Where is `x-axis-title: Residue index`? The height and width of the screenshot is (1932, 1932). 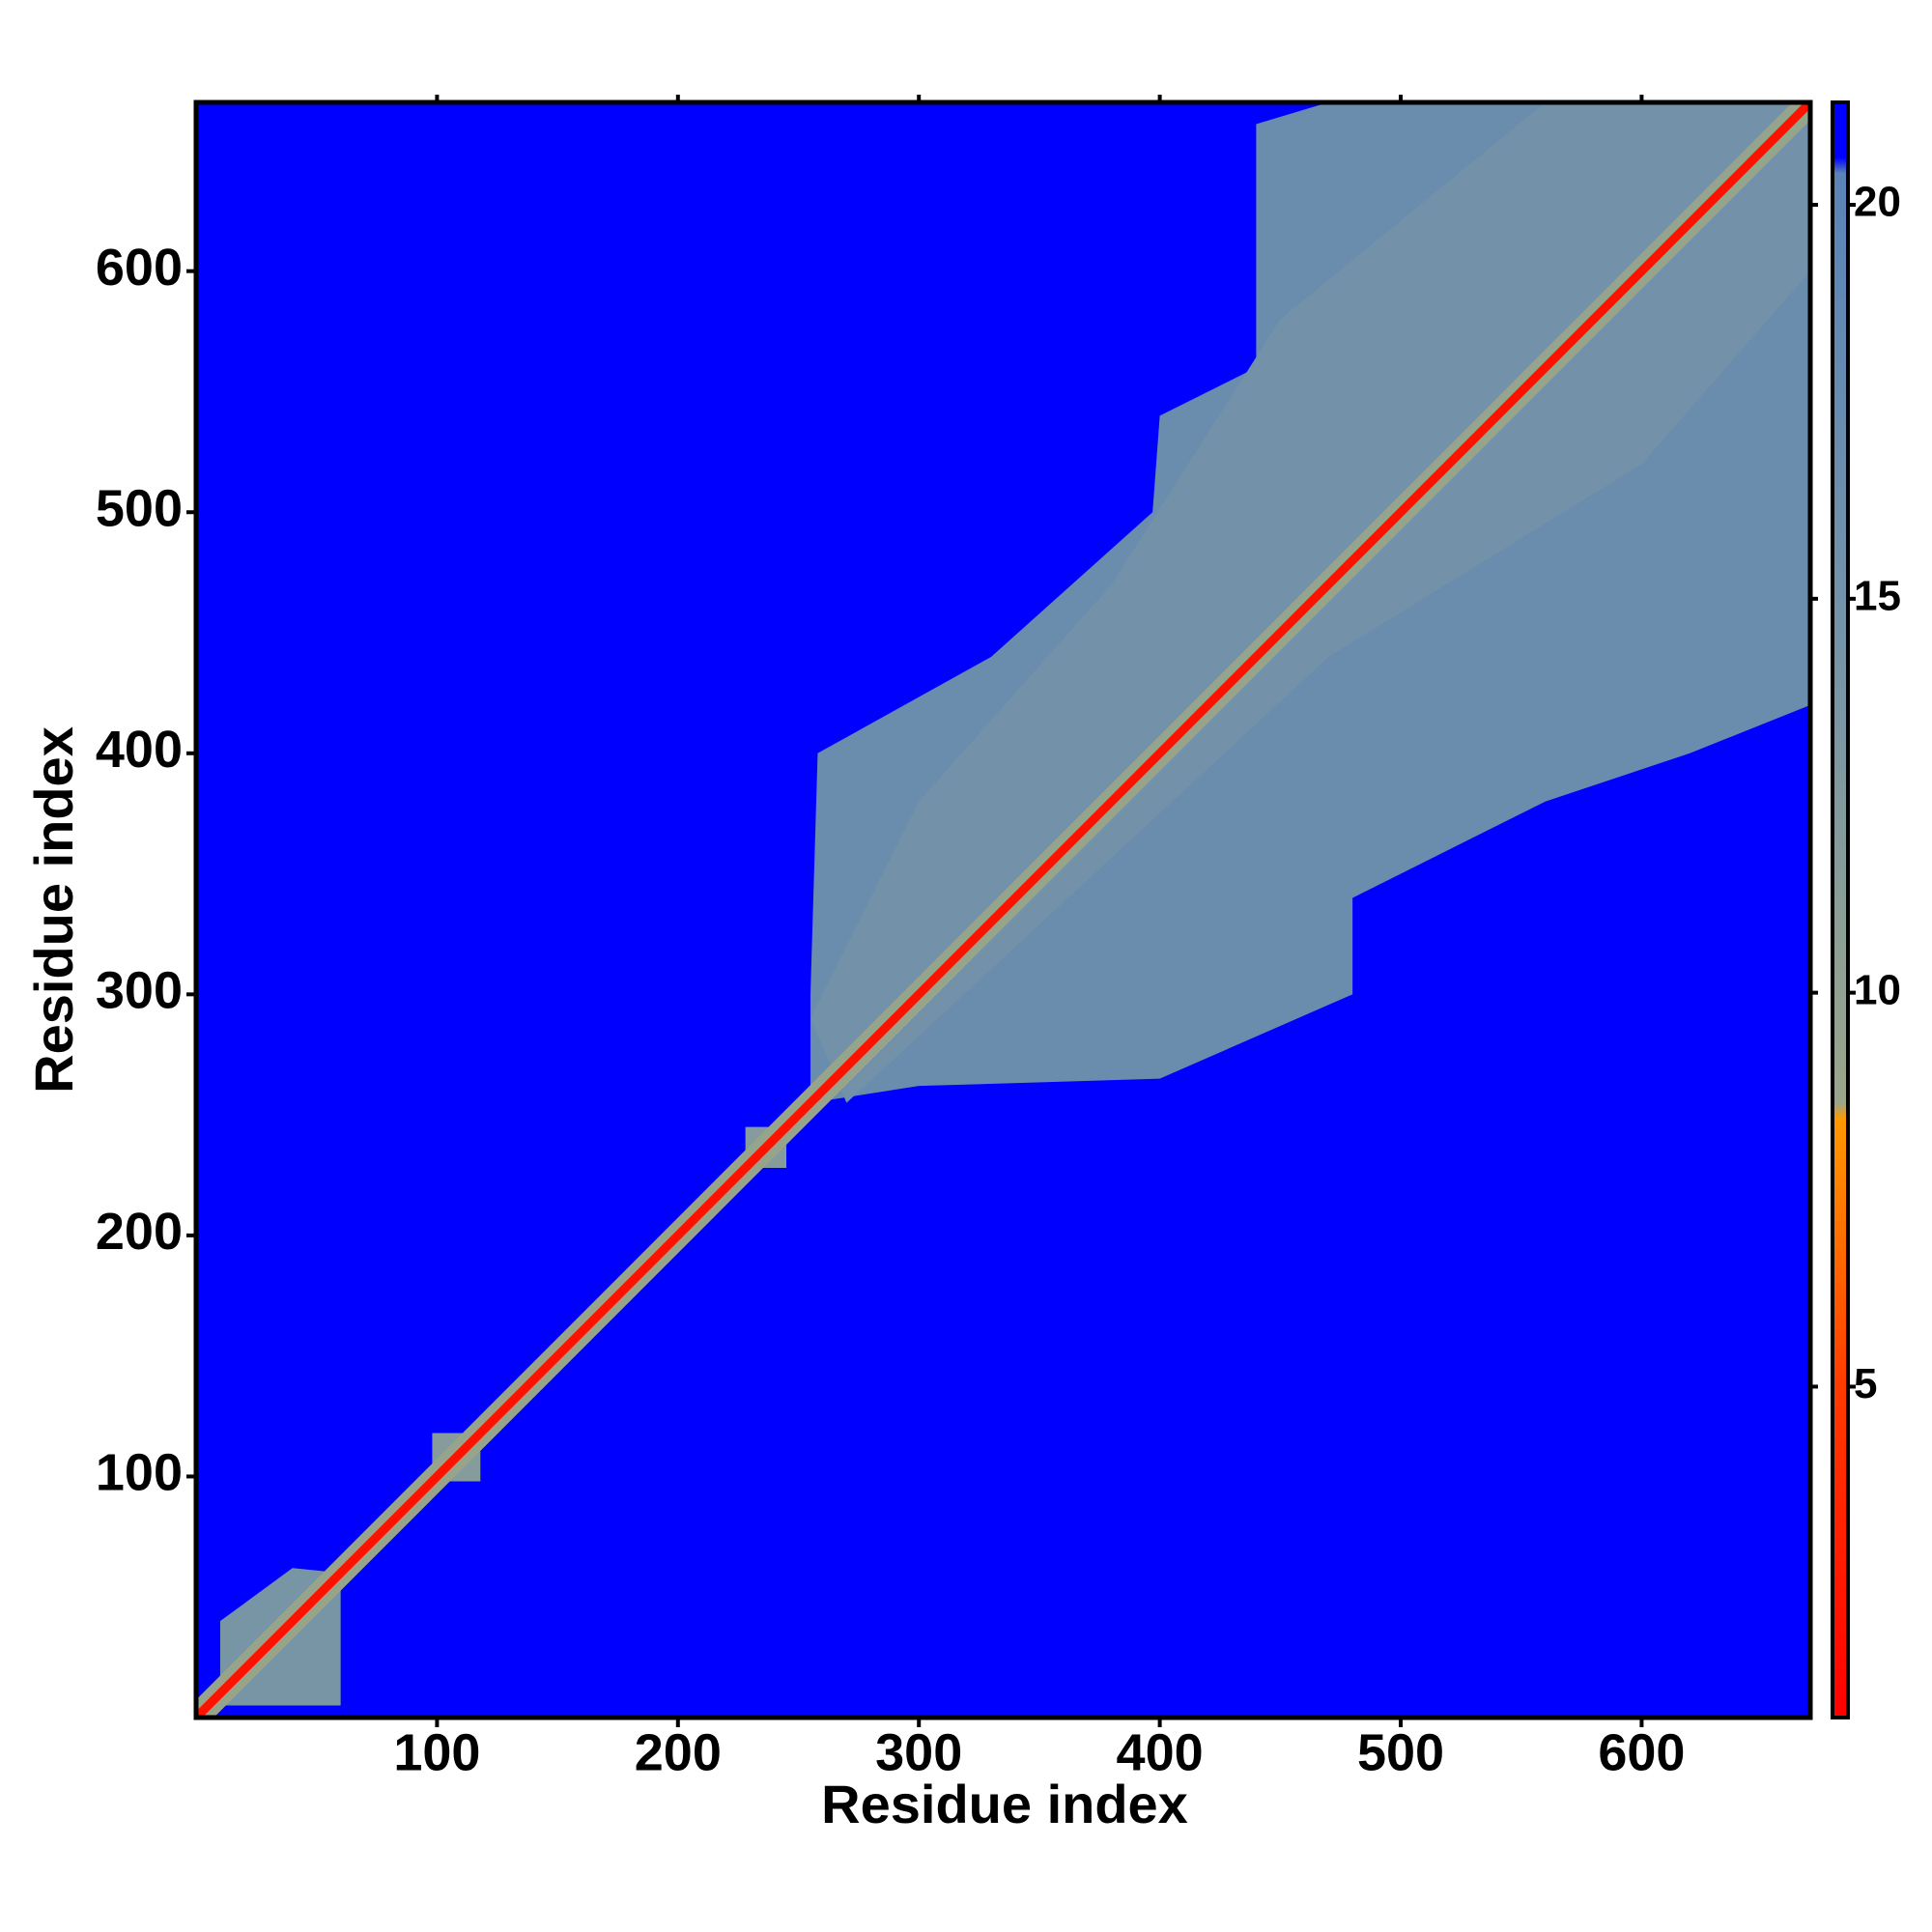
x-axis-title: Residue index is located at coordinates (1005, 1804).